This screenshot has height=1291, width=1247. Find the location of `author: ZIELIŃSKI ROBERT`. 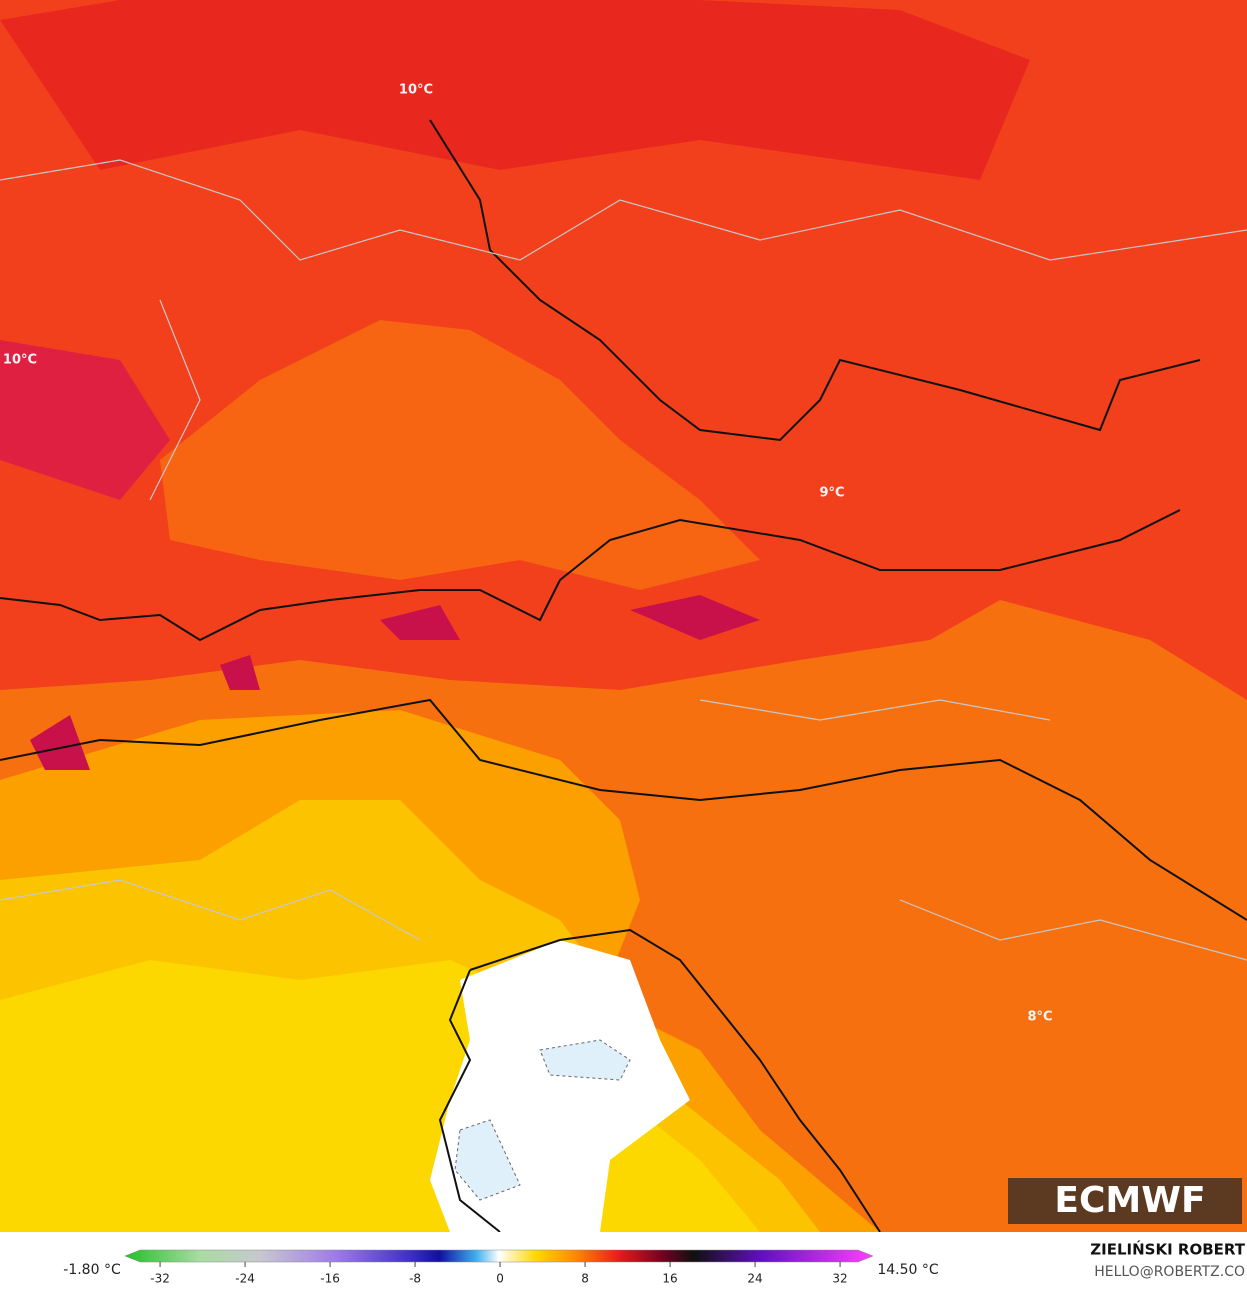

author: ZIELIŃSKI ROBERT is located at coordinates (1167, 1249).